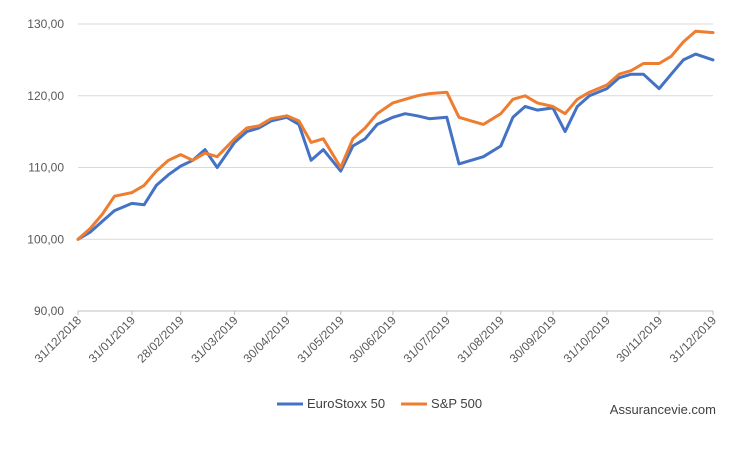 This screenshot has height=454, width=740. What do you see at coordinates (693, 339) in the screenshot?
I see `x-tick-label: 31/12/2019` at bounding box center [693, 339].